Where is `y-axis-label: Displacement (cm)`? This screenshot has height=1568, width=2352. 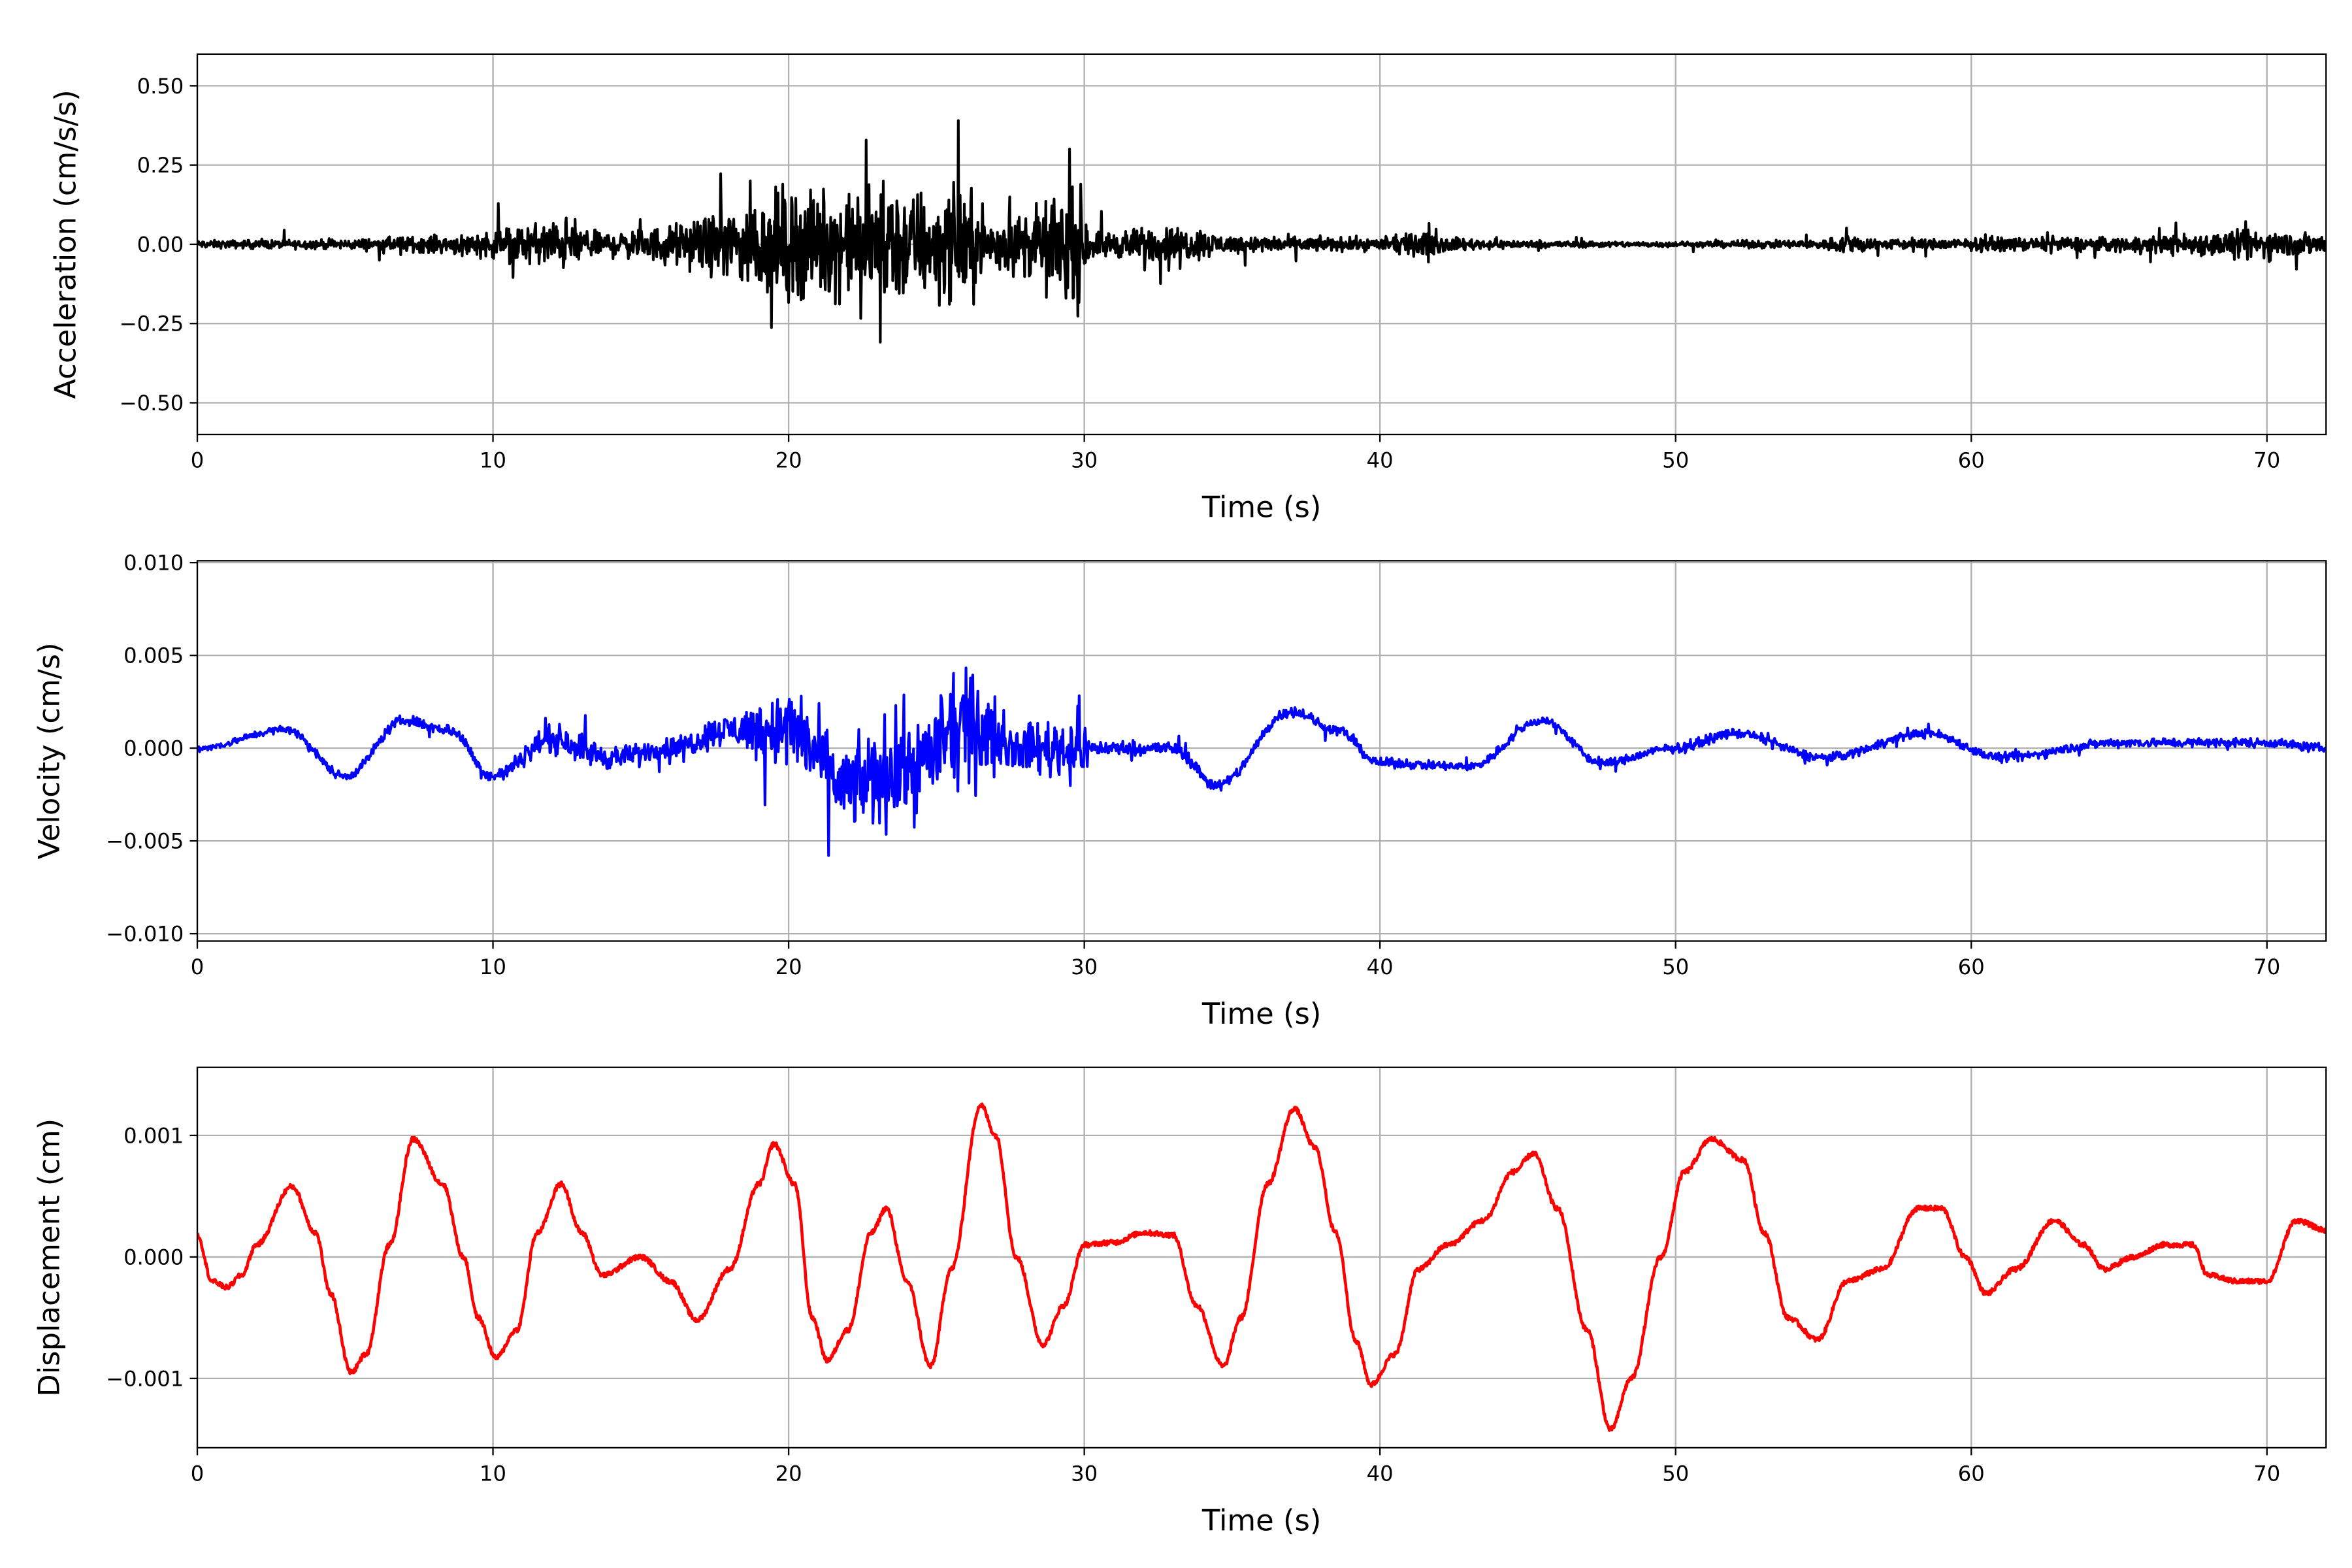 y-axis-label: Displacement (cm) is located at coordinates (48, 1258).